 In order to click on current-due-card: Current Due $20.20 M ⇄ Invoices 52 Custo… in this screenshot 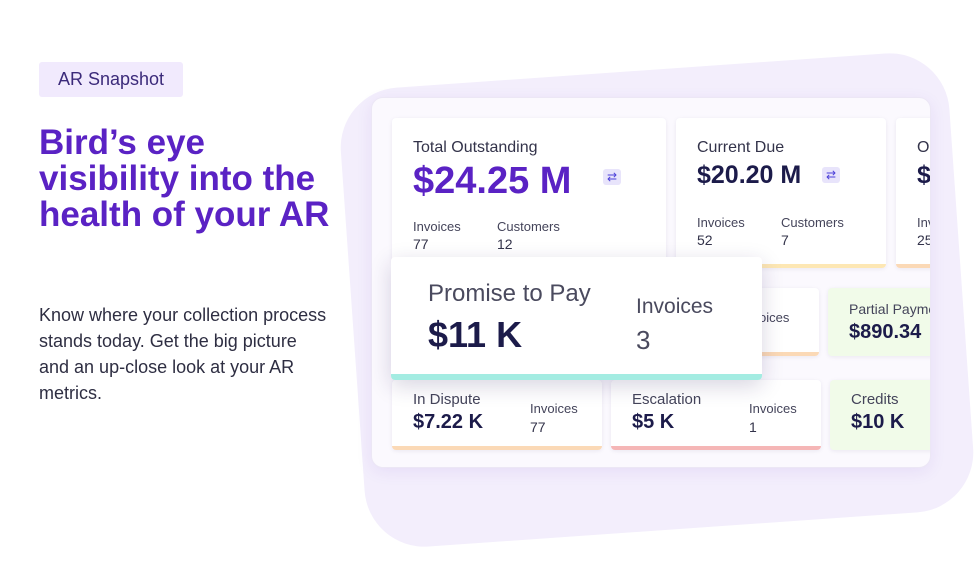, I will do `click(781, 193)`.